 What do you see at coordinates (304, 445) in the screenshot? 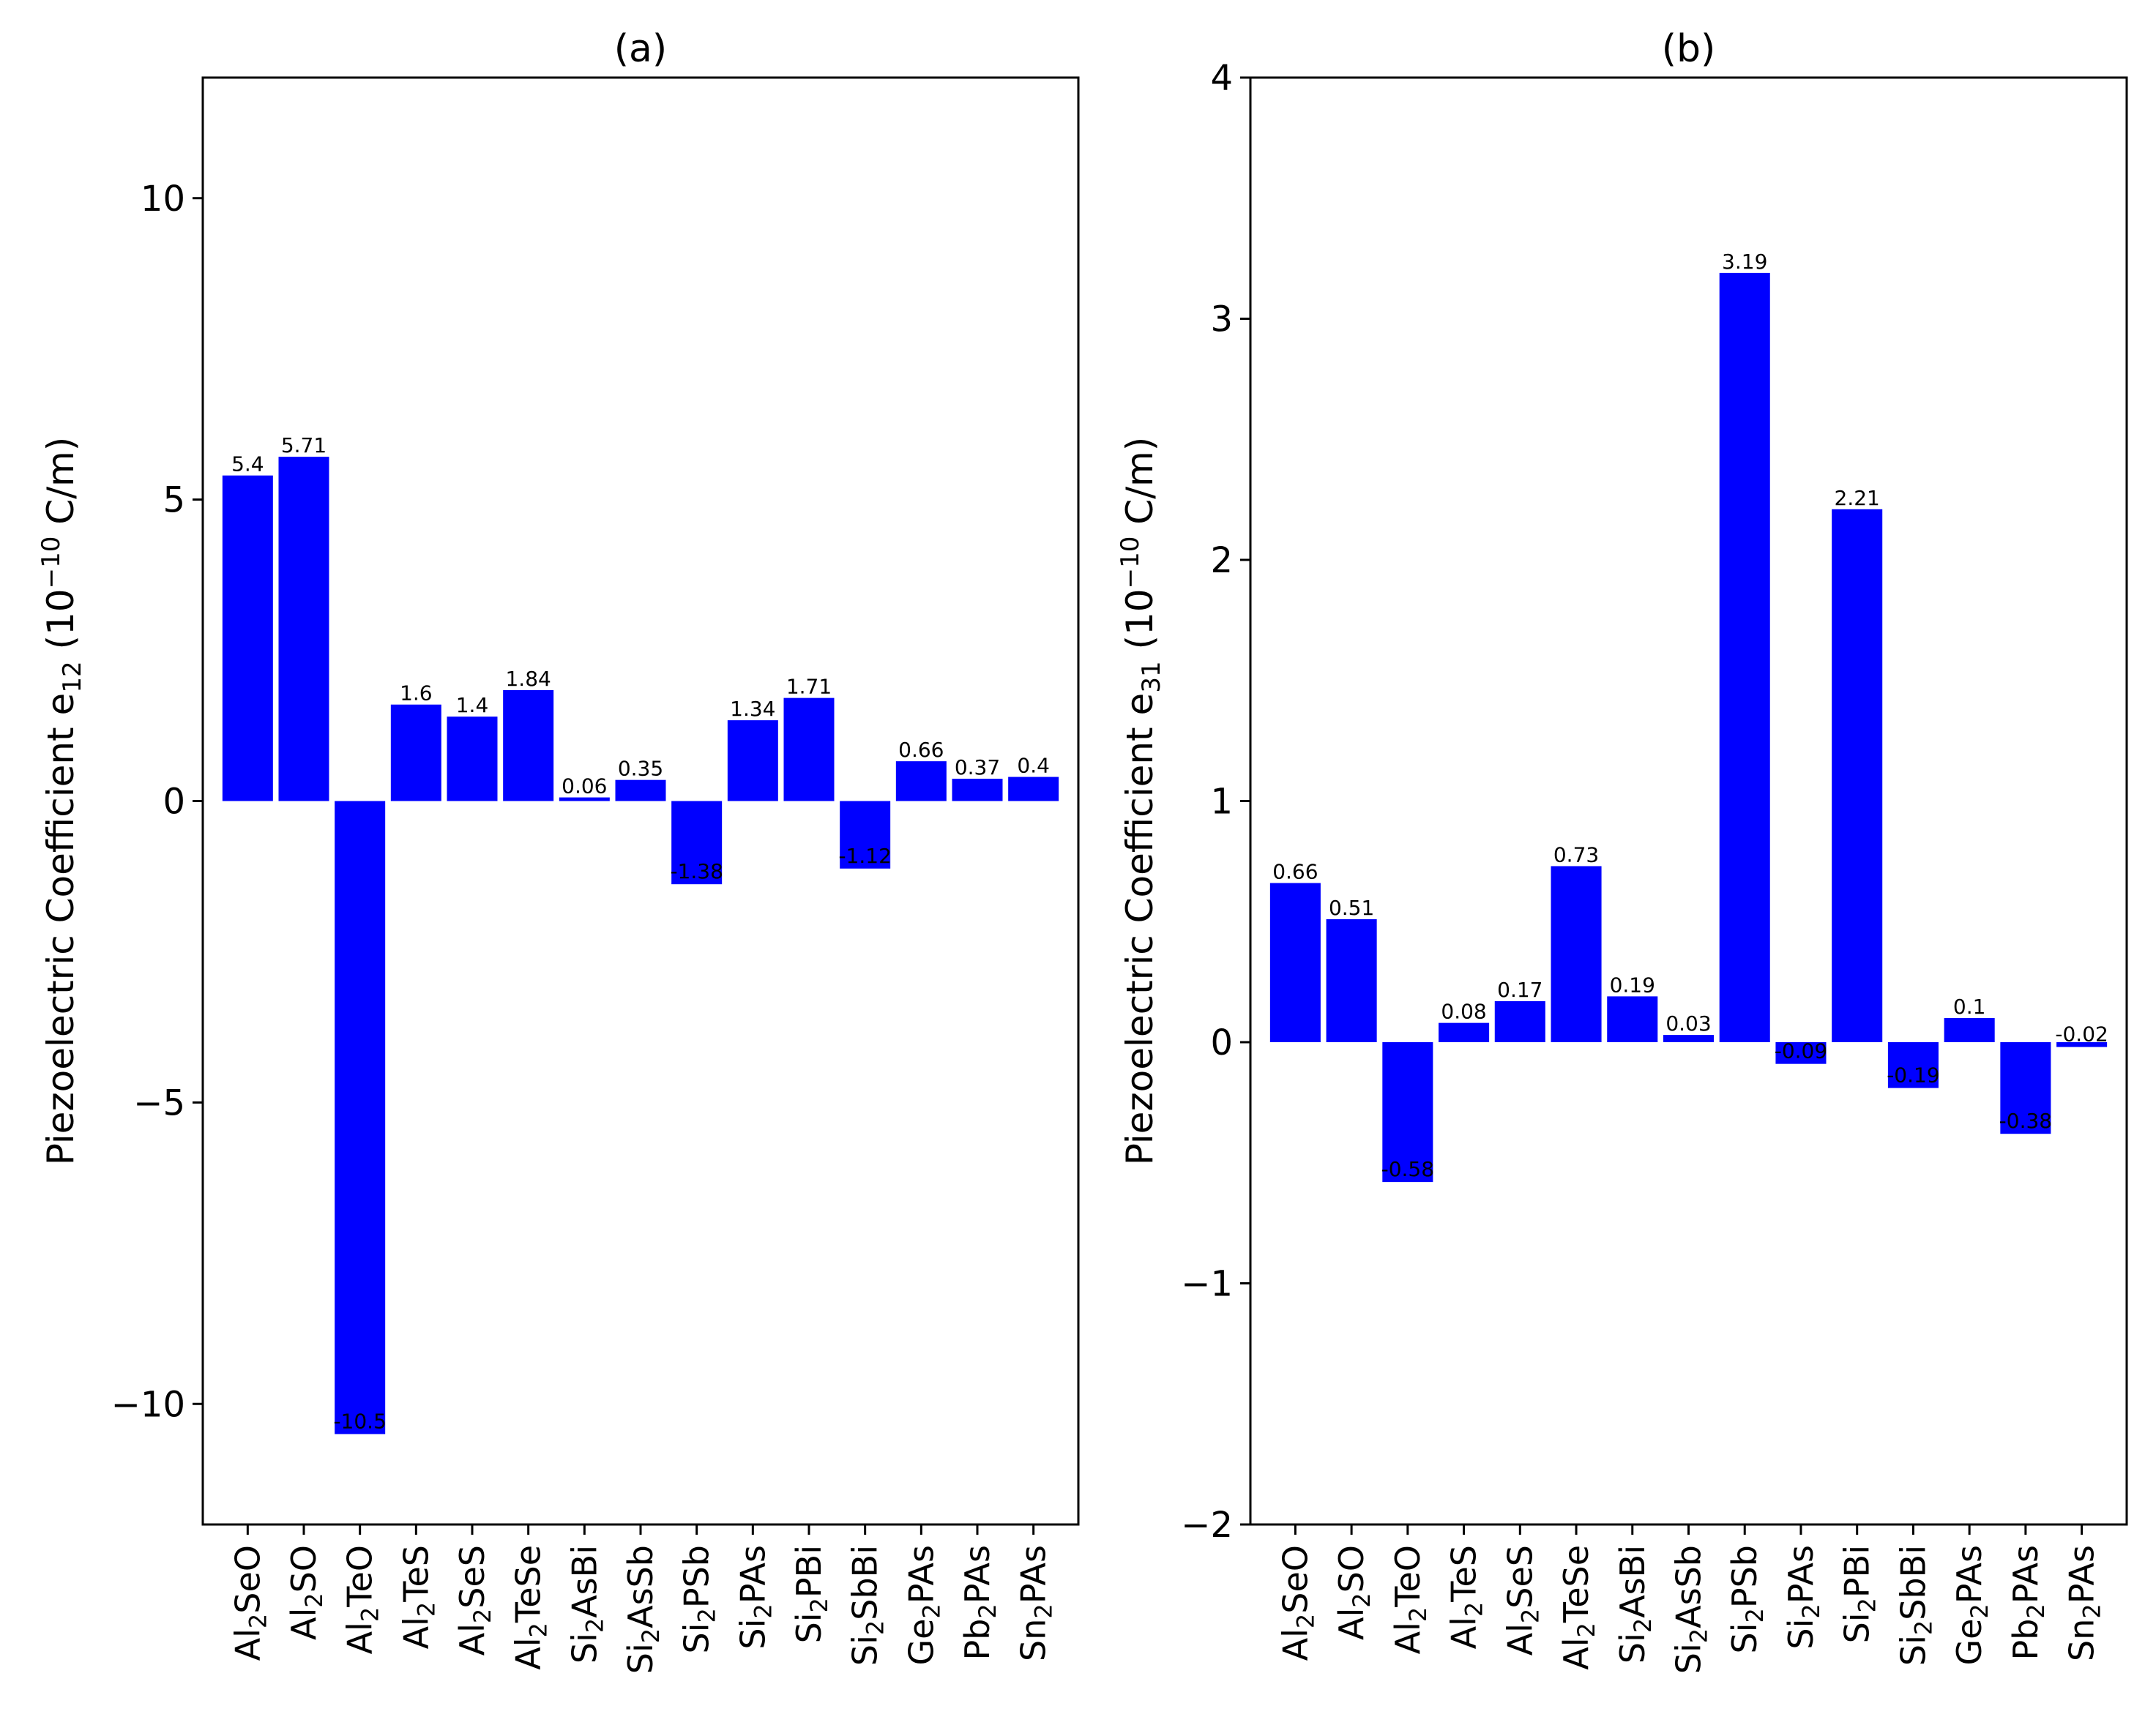
I see `panel-a-value-label: 5.71` at bounding box center [304, 445].